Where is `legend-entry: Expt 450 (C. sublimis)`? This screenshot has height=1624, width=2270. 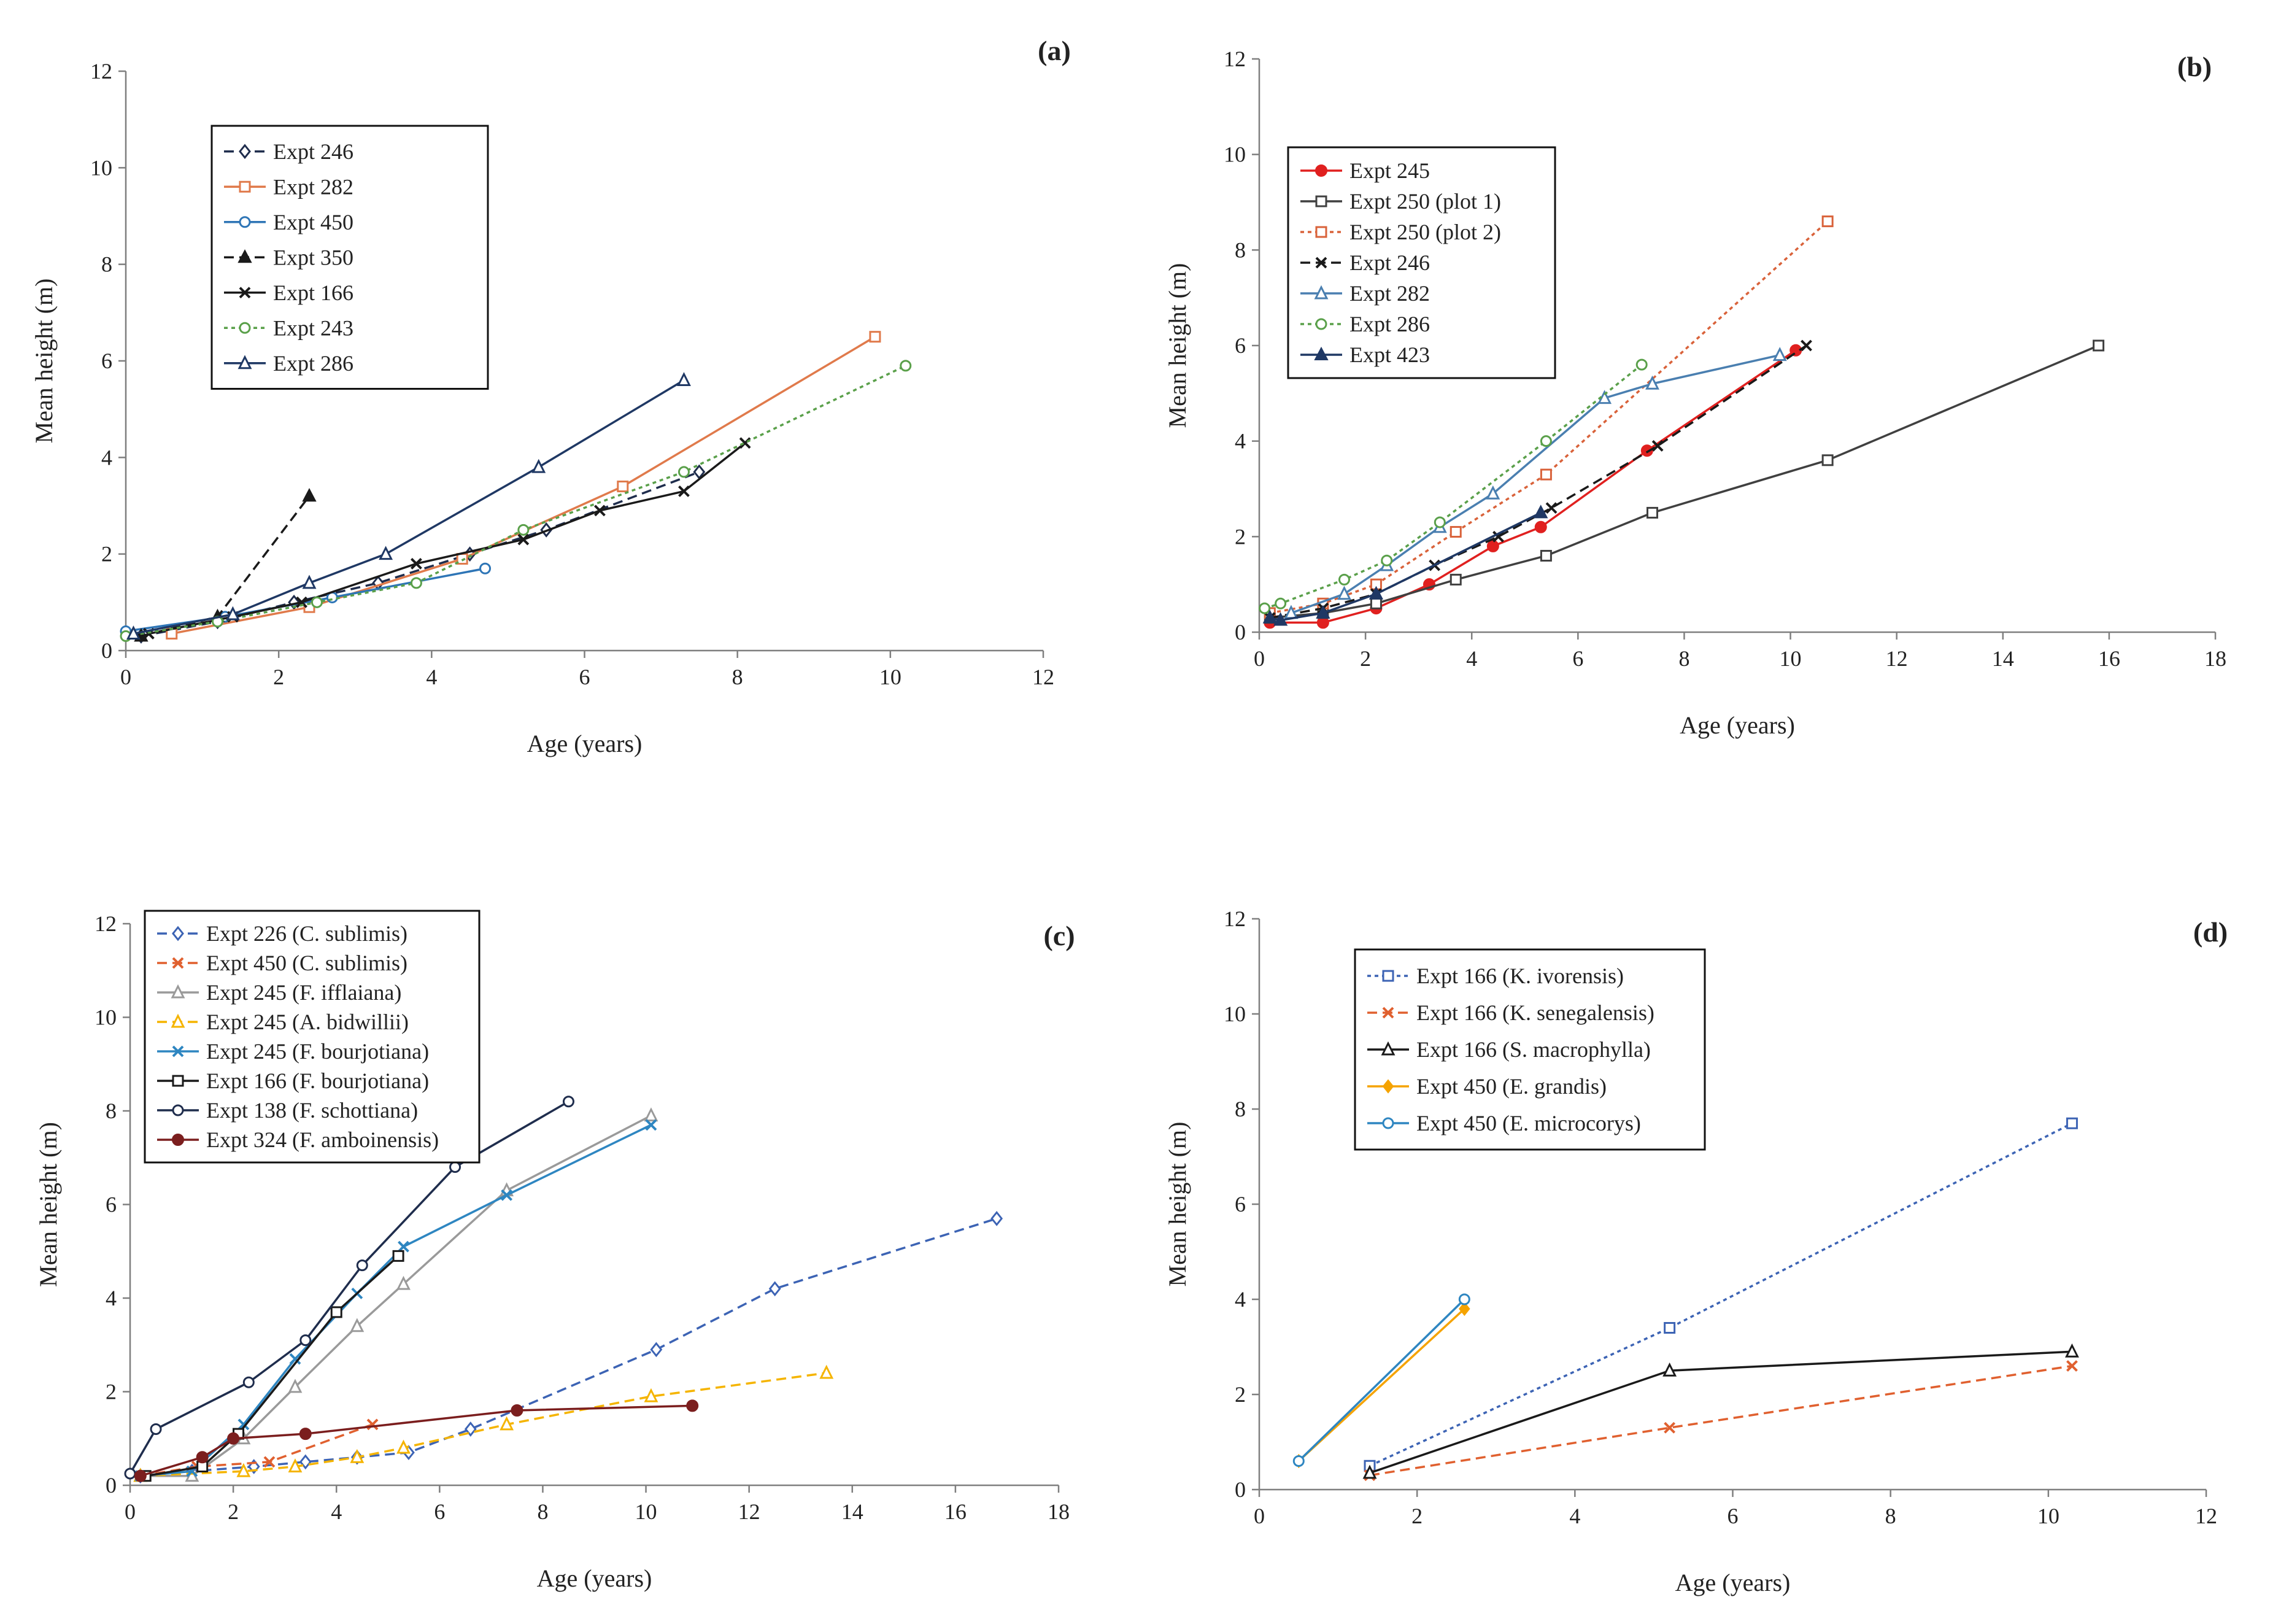 legend-entry: Expt 450 (C. sublimis) is located at coordinates (306, 963).